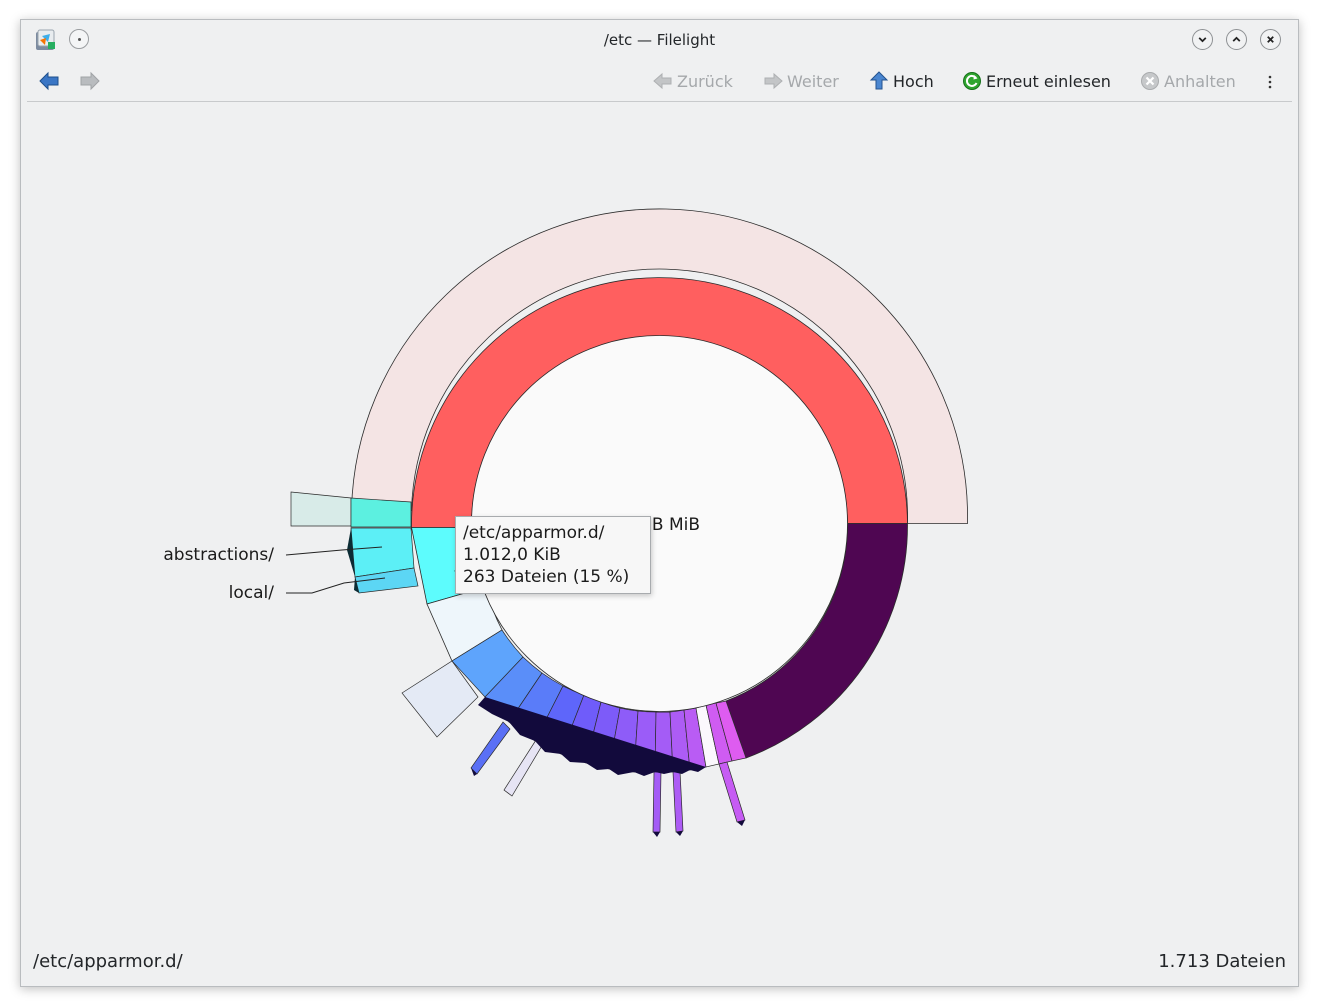  I want to click on segment-apparmor-outer, so click(381, 512).